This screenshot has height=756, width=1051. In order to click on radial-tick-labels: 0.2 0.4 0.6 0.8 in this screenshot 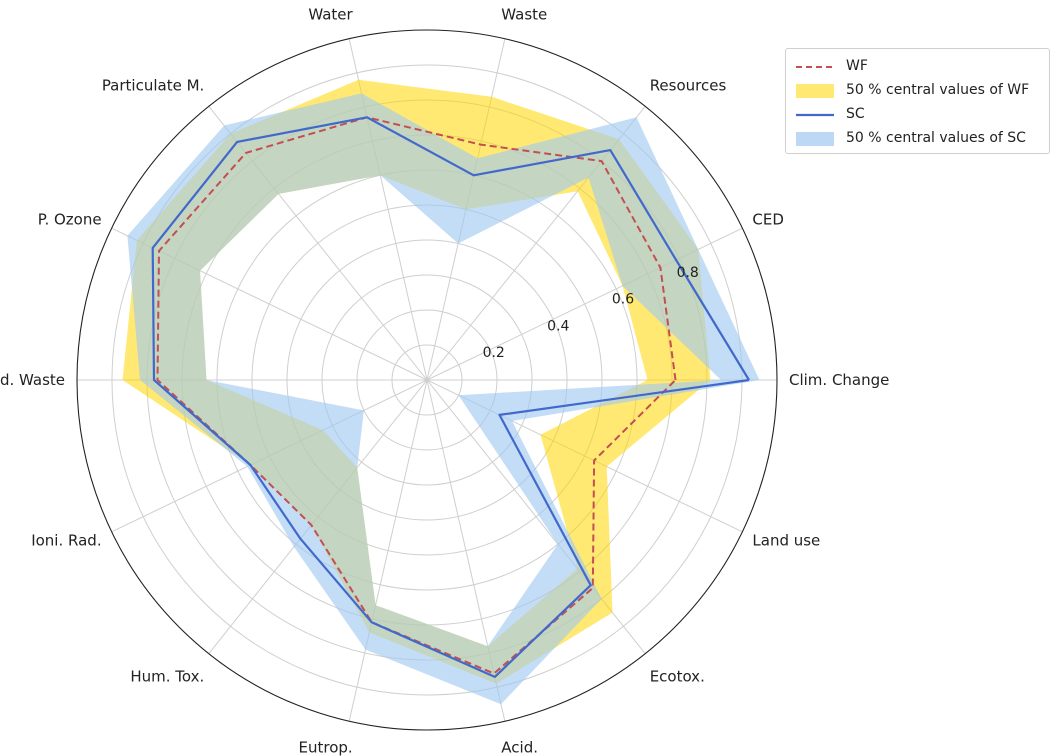, I will do `click(591, 313)`.